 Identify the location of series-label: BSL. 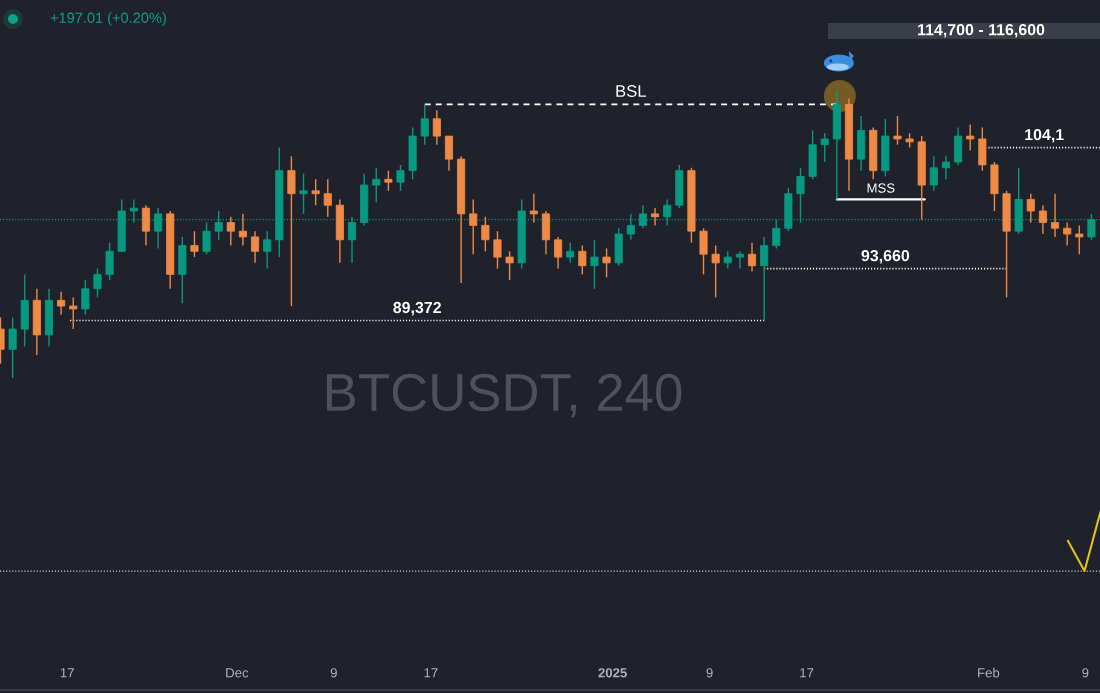
(631, 91).